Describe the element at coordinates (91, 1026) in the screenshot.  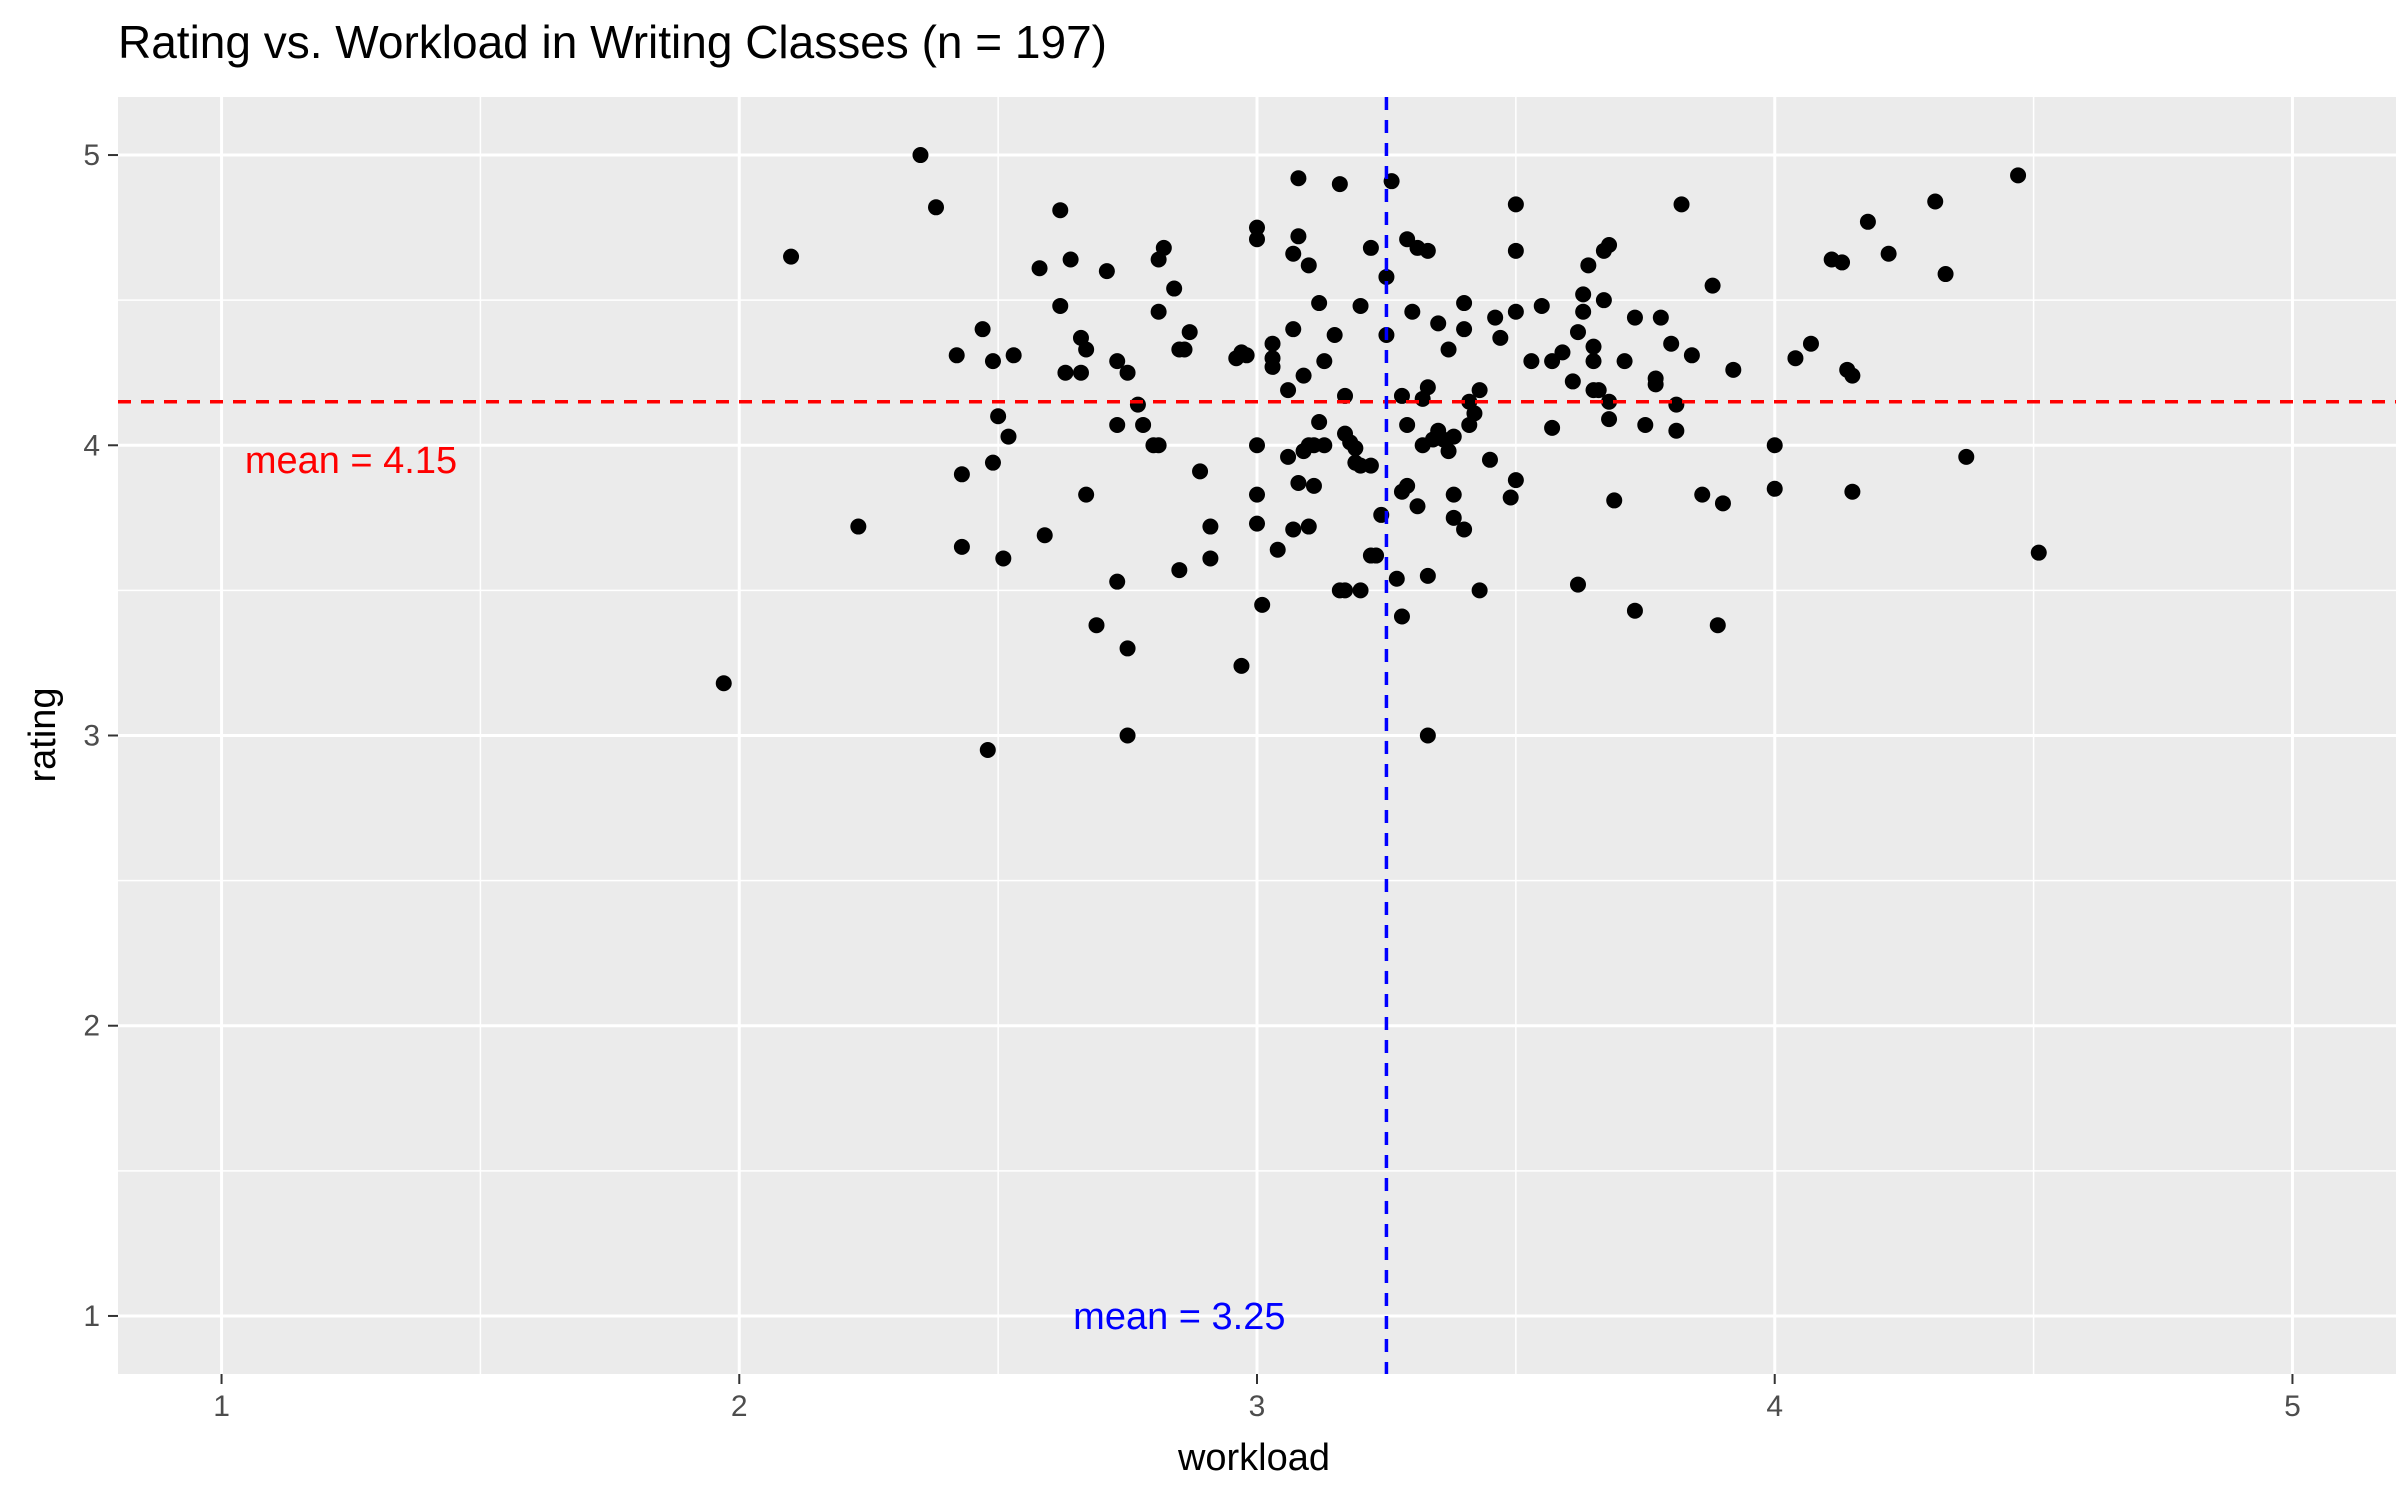
I see `y-tick-label: 2` at that location.